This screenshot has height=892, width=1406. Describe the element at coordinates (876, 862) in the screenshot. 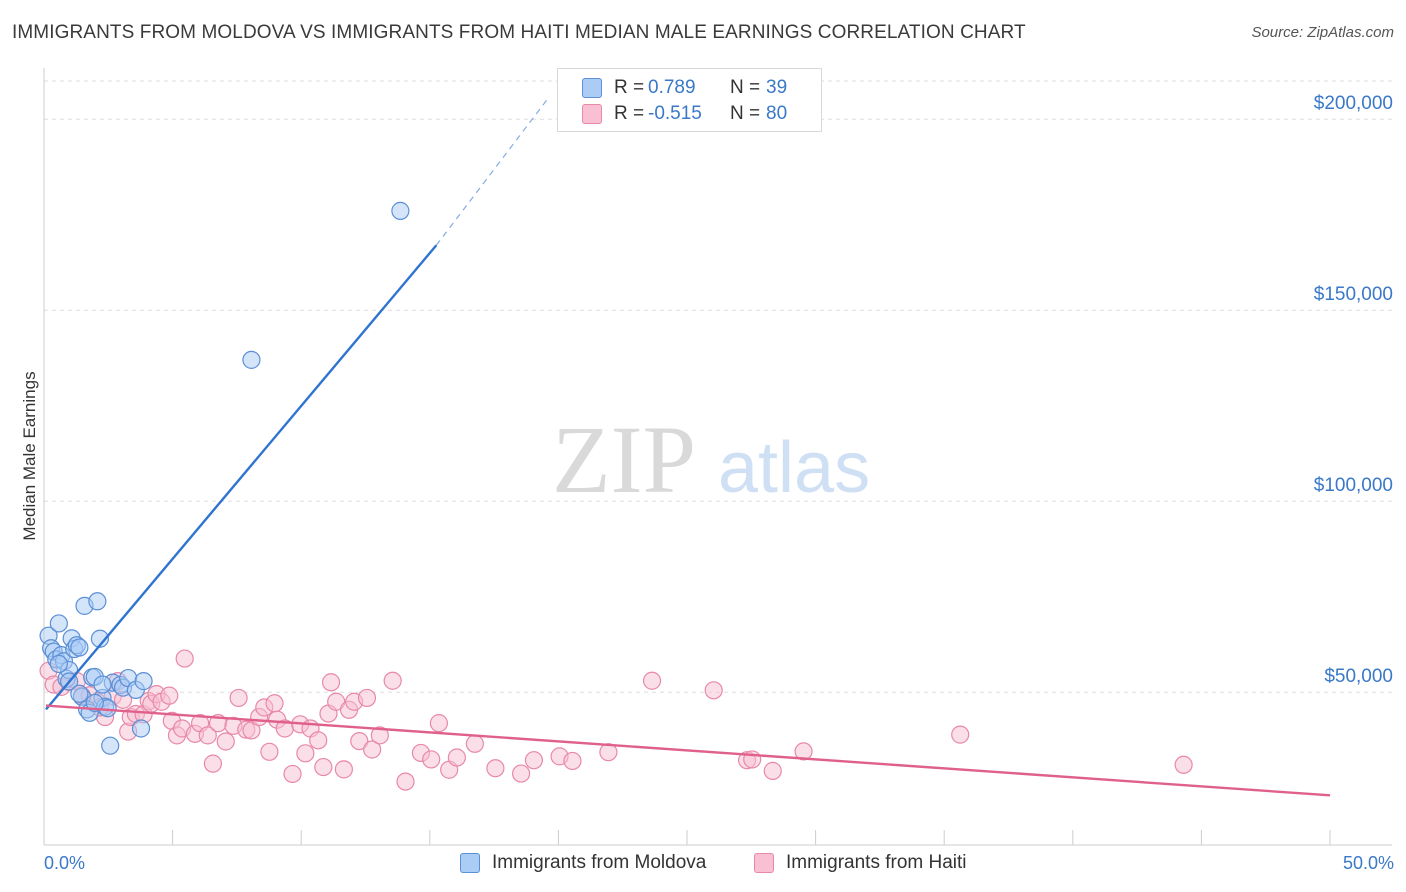

I see `series-label-haiti: Immigrants from Haiti` at that location.